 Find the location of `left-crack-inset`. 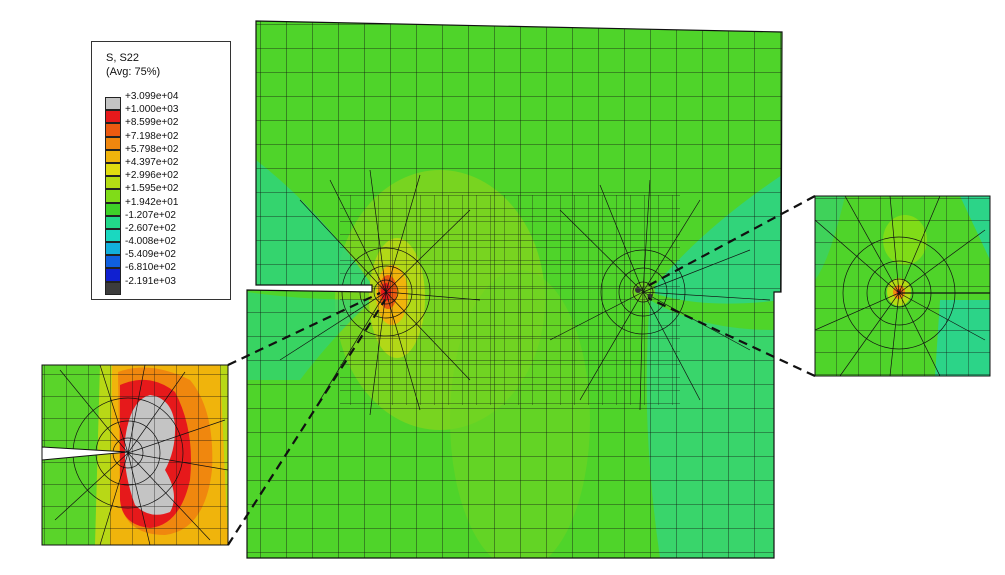

left-crack-inset is located at coordinates (135, 455).